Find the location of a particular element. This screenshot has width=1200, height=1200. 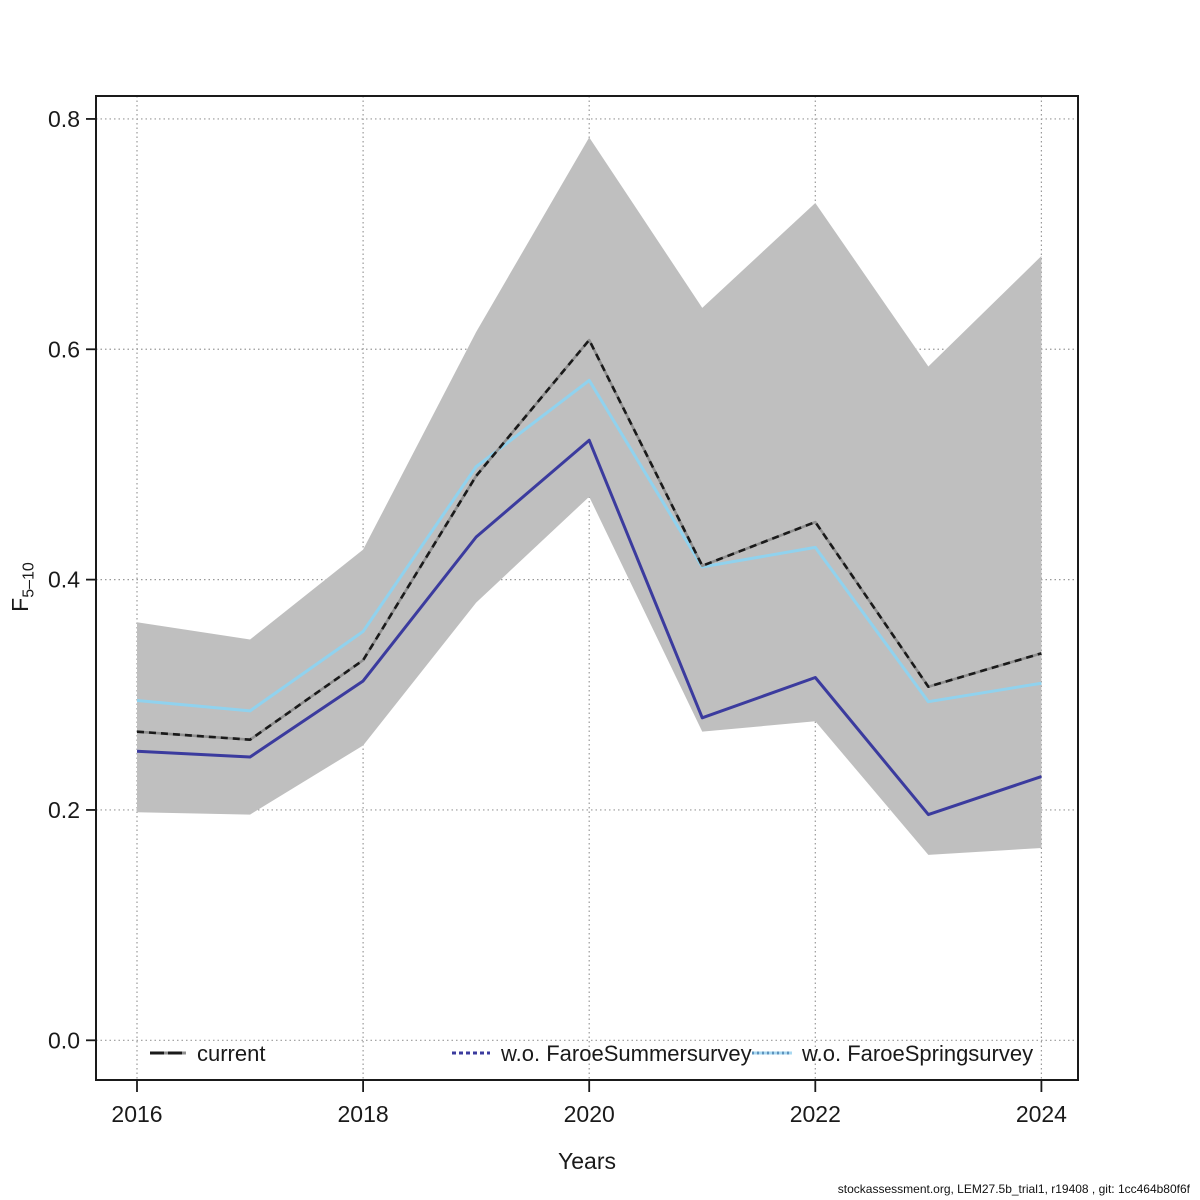

y-tick-label: 0.6 is located at coordinates (64, 349).